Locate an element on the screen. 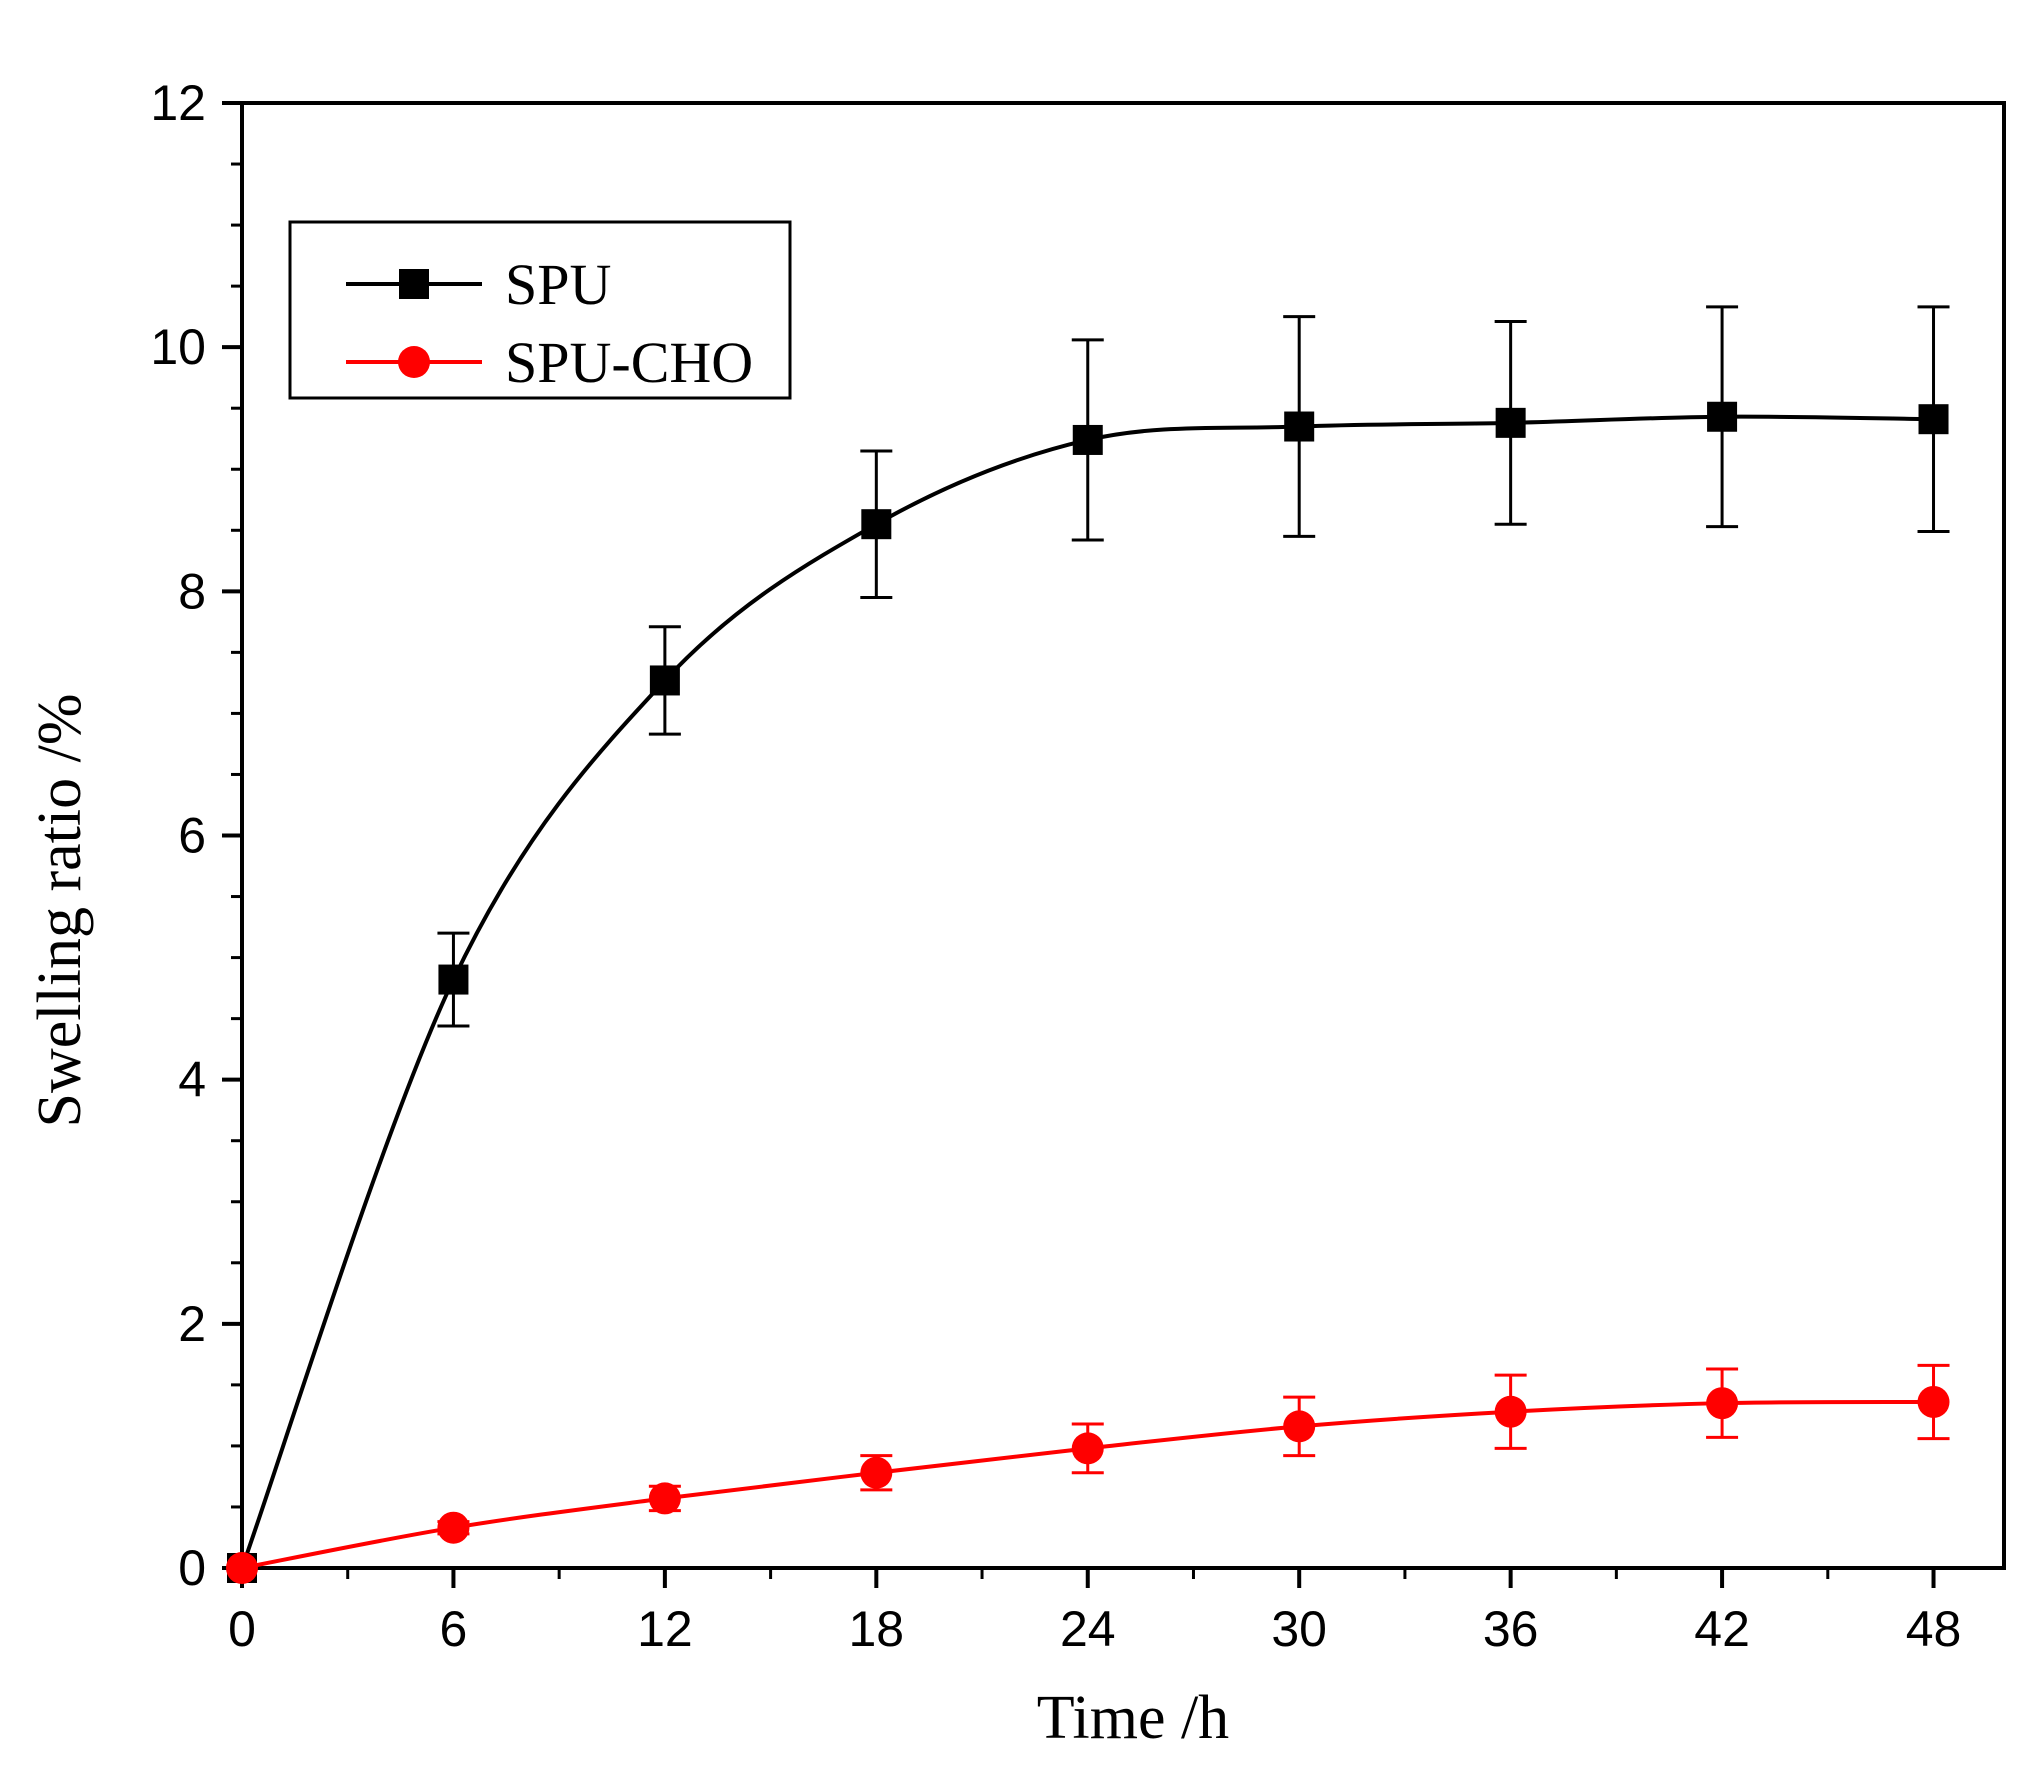 The width and height of the screenshot is (2044, 1777). legend-marker-spu is located at coordinates (414, 284).